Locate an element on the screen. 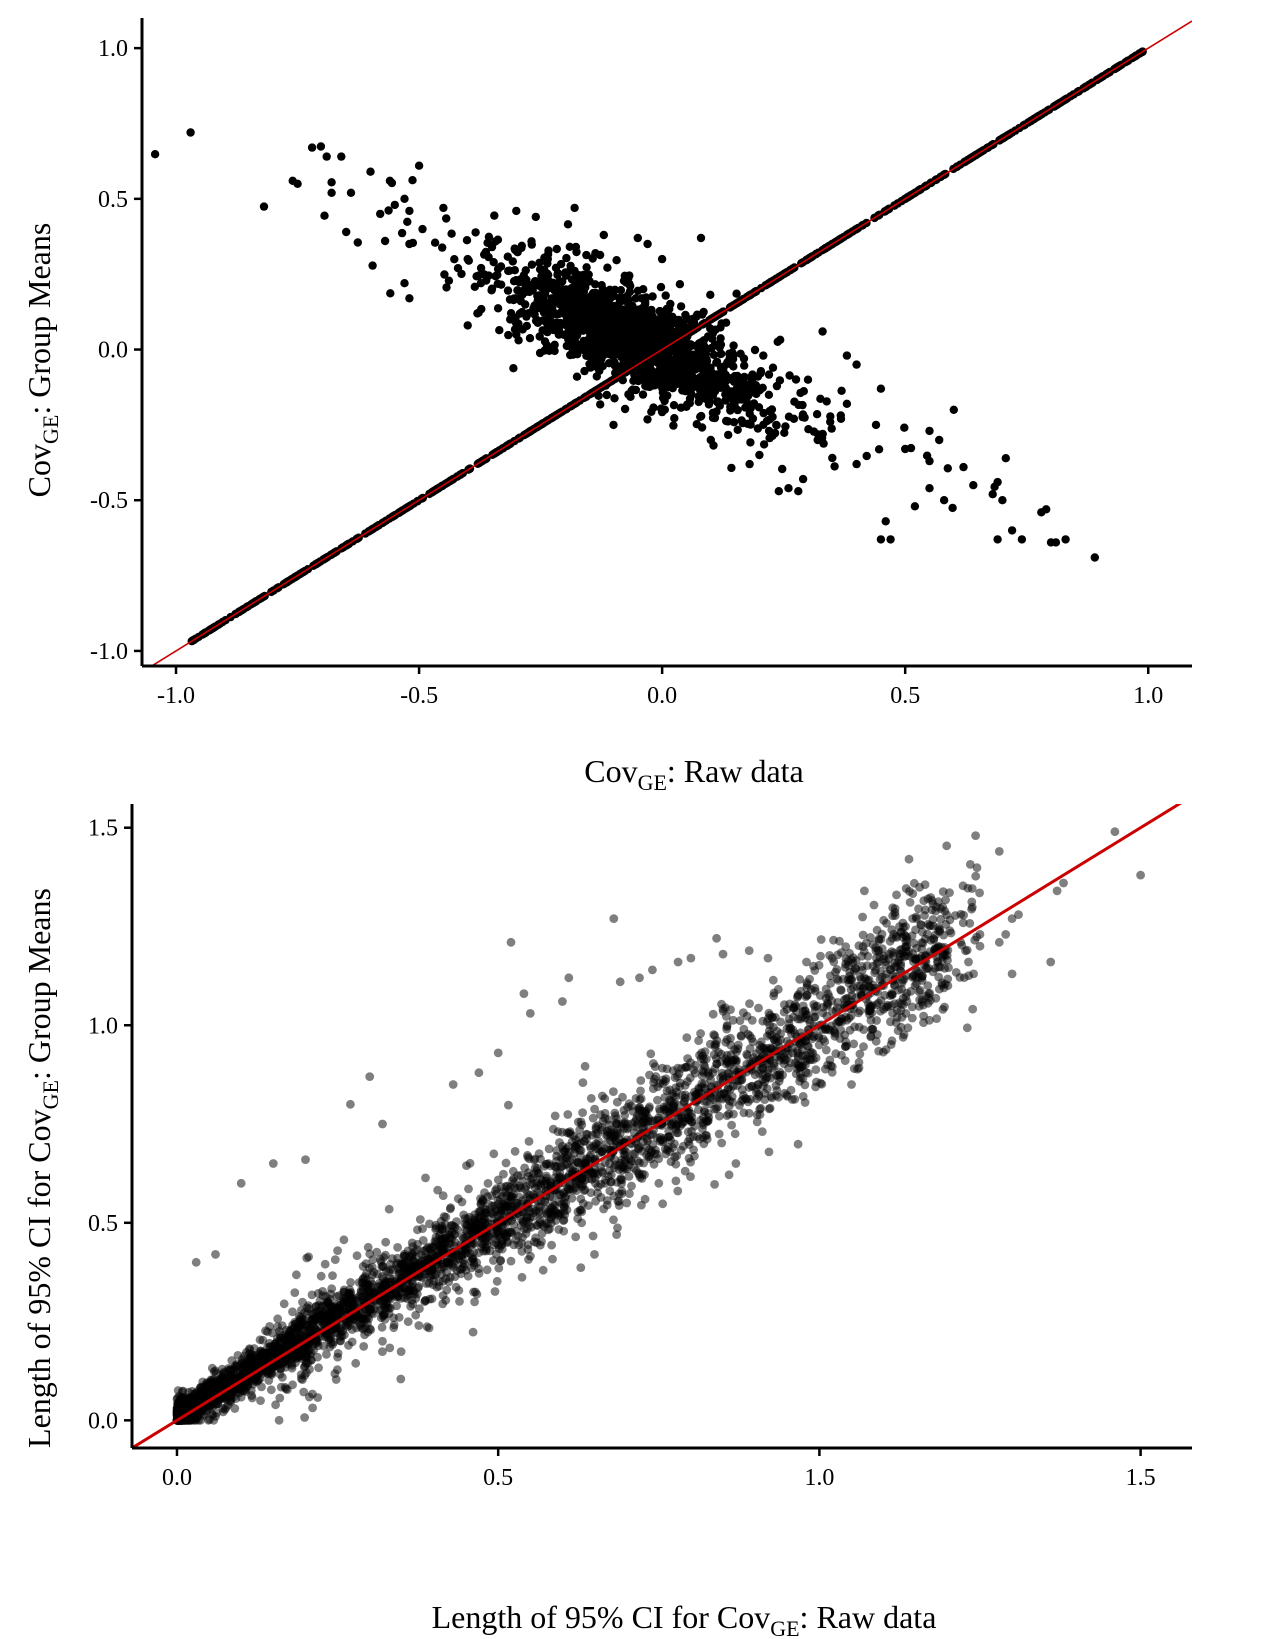 Image resolution: width=1266 pixels, height=1639 pixels. y-axis-title-top: CovGE: Group Means is located at coordinates (42, 360).